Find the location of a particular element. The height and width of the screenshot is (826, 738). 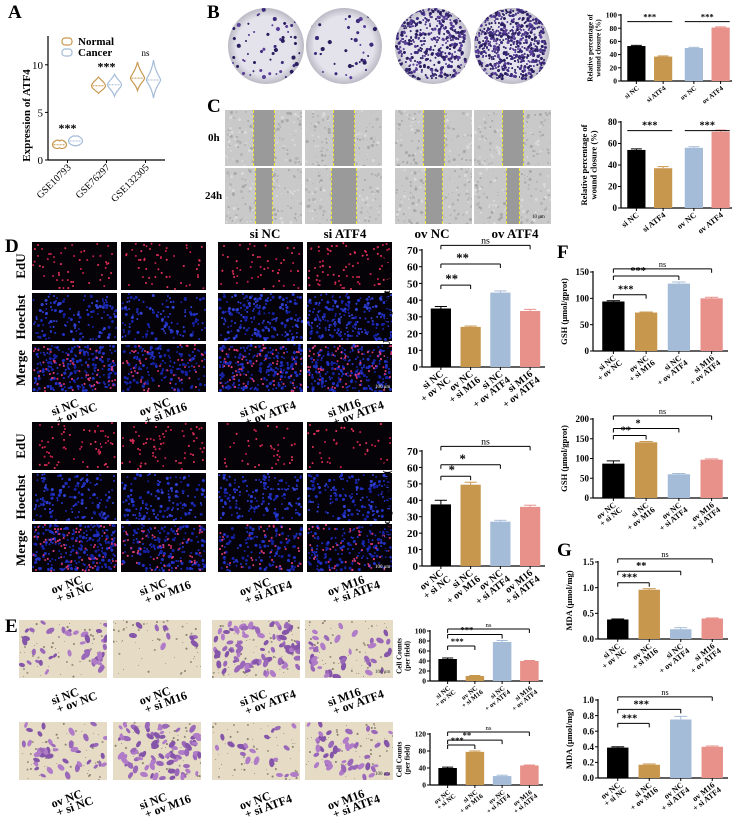

y-tick-label: 0.4 is located at coordinates (589, 747).